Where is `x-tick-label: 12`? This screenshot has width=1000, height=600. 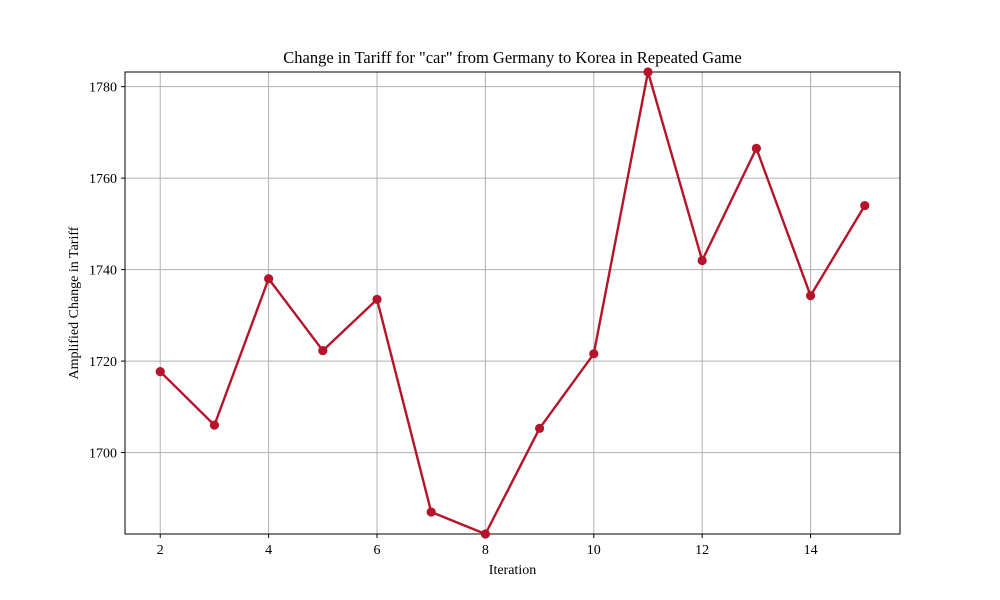 x-tick-label: 12 is located at coordinates (702, 550).